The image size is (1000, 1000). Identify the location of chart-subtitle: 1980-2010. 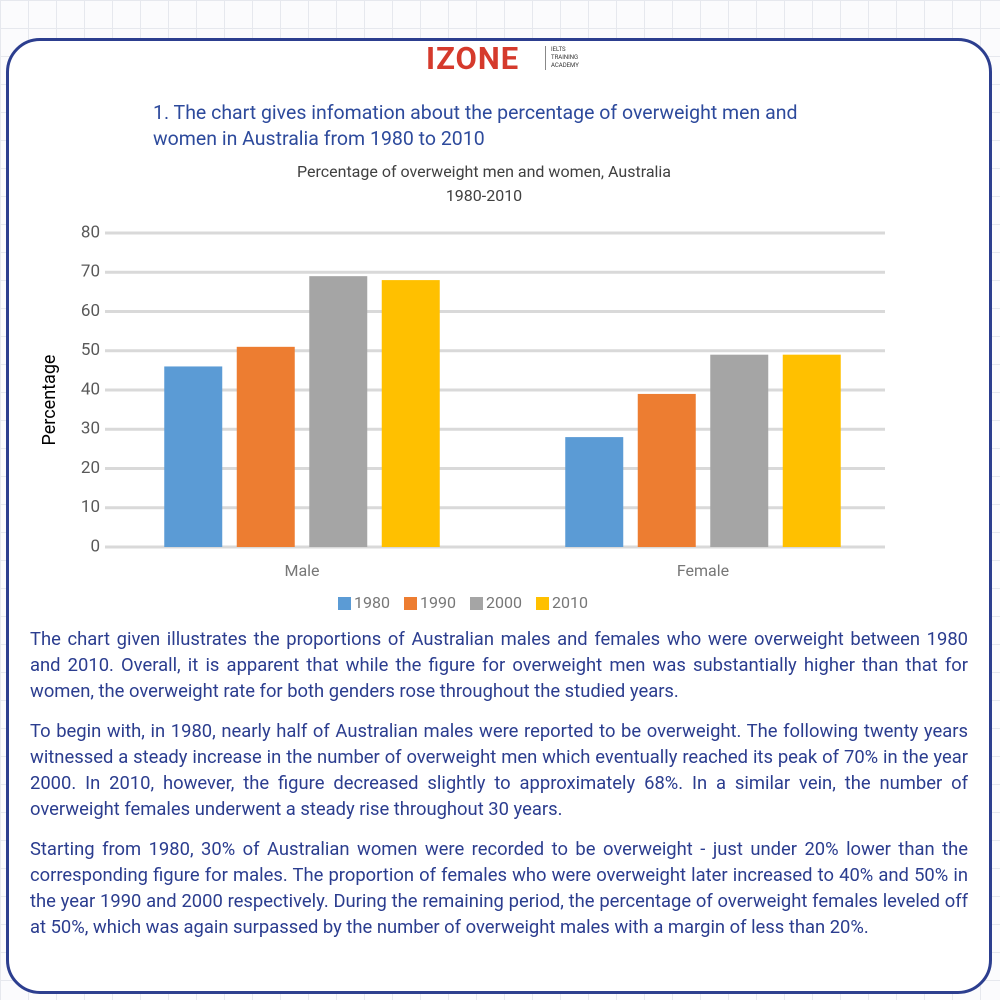
(484, 195).